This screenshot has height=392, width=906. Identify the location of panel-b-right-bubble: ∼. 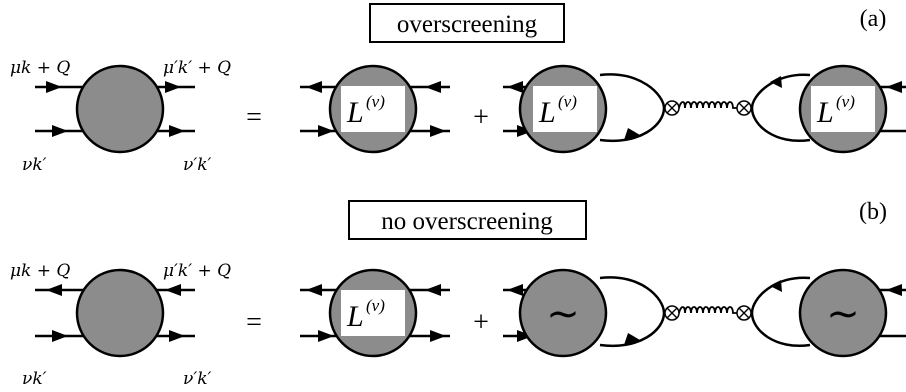
(828, 313).